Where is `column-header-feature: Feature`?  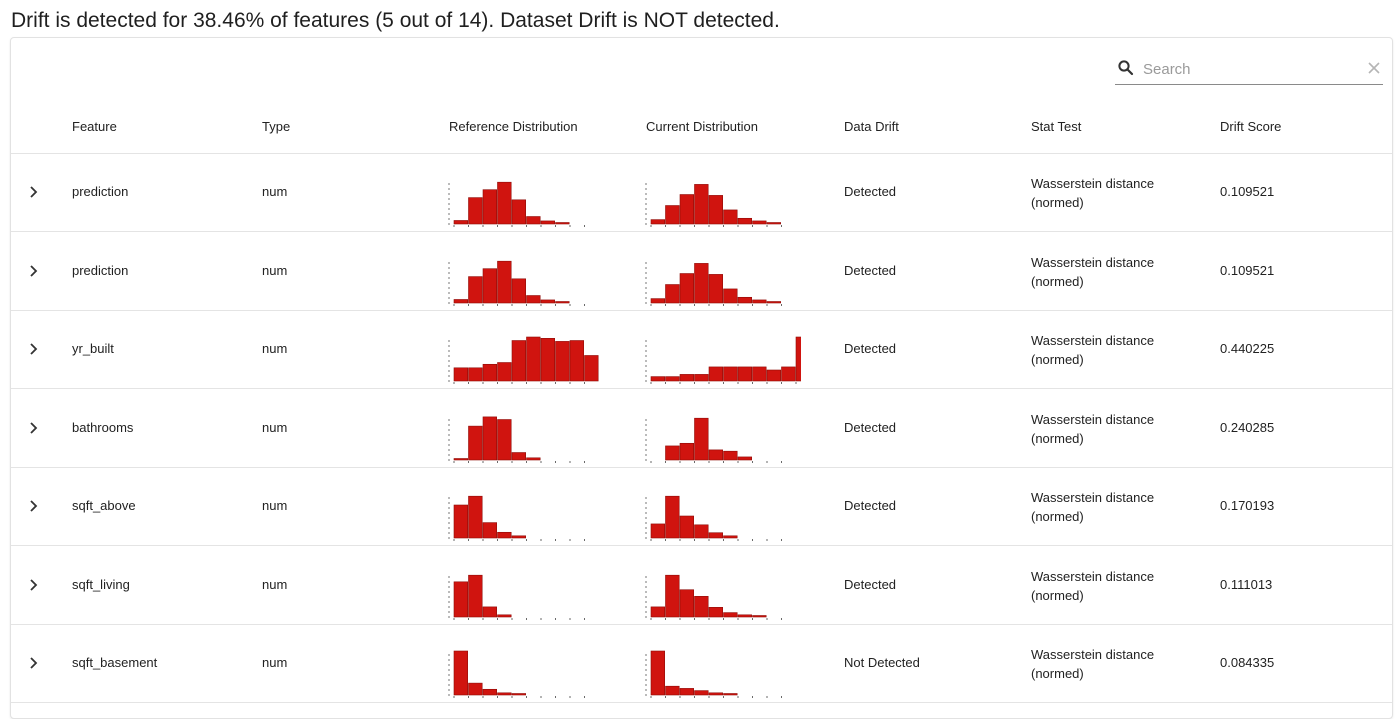 column-header-feature: Feature is located at coordinates (94, 126).